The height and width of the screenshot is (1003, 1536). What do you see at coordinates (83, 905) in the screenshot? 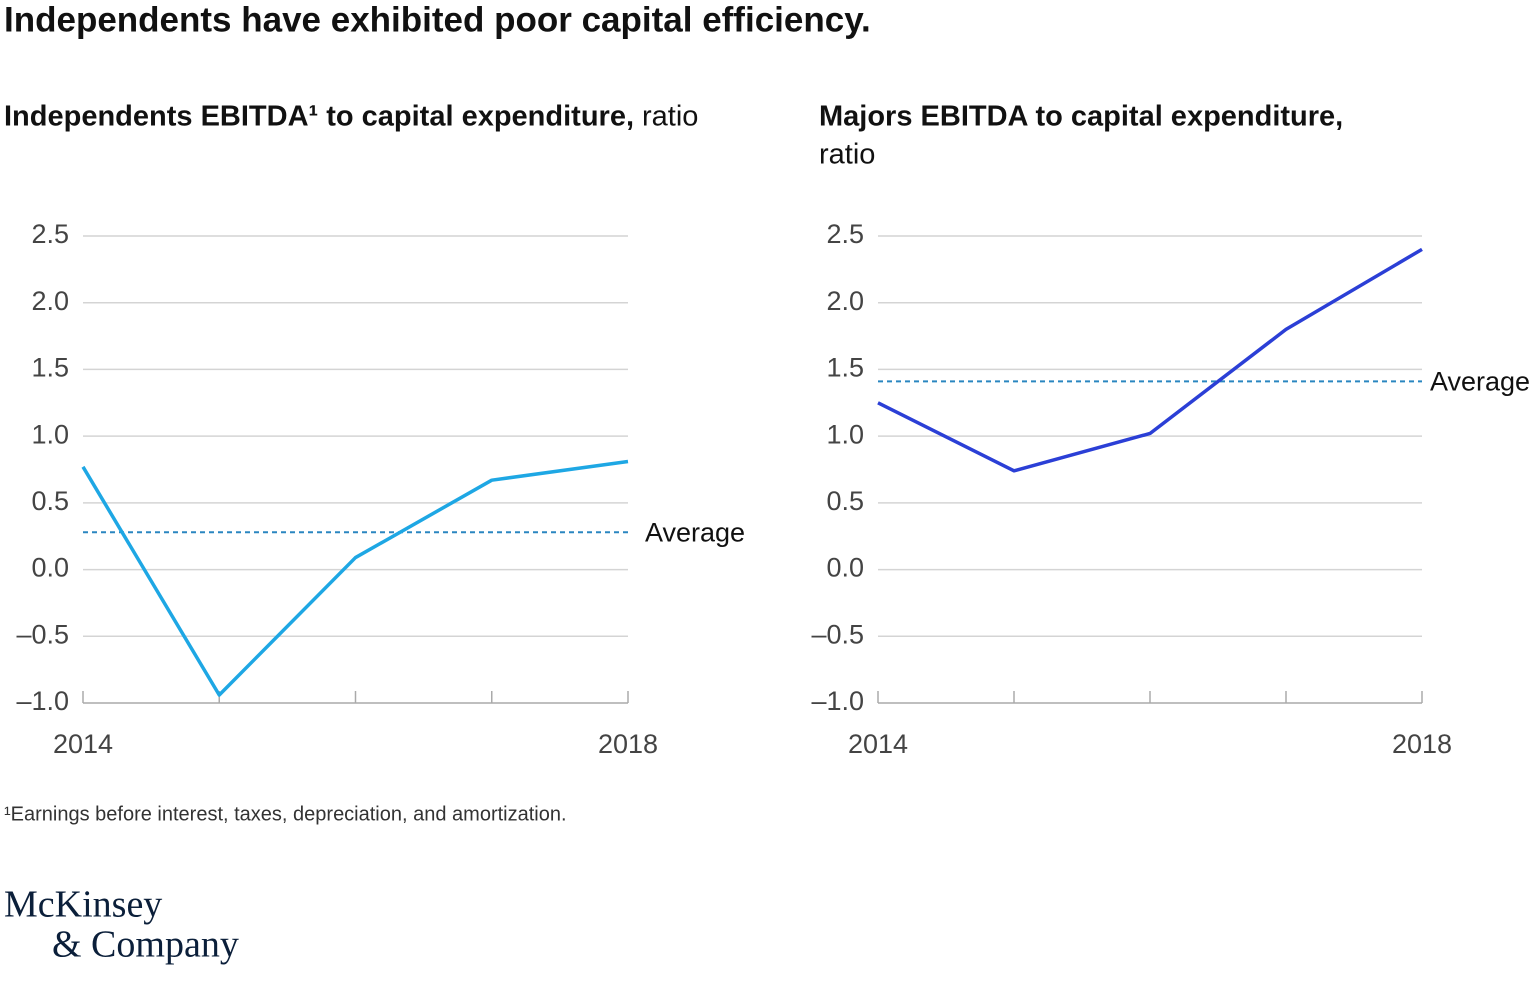
I see `logo-line: McKinsey` at bounding box center [83, 905].